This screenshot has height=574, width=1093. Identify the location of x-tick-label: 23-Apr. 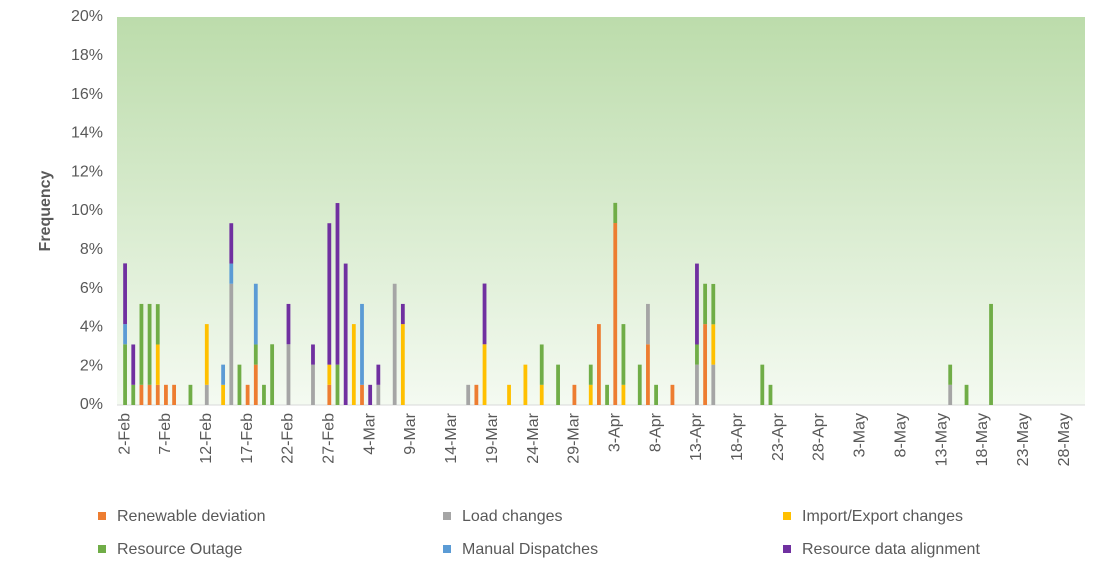
(778, 436).